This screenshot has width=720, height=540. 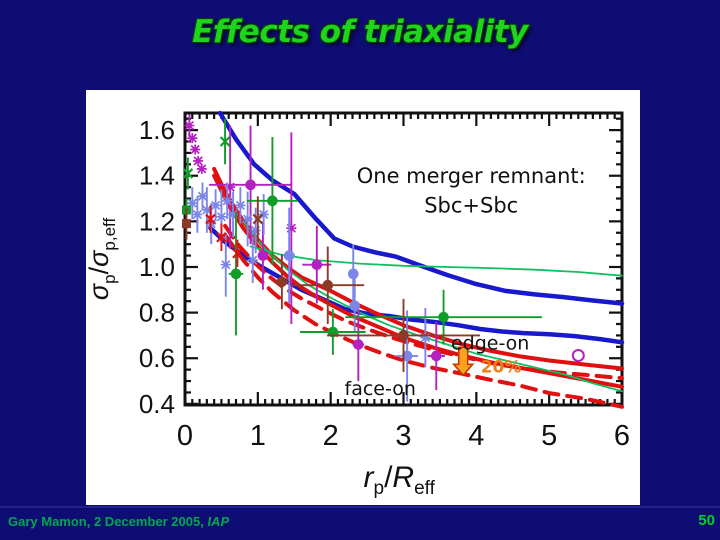 What do you see at coordinates (102, 259) in the screenshot?
I see `y-axis-label: σp/σp,eff` at bounding box center [102, 259].